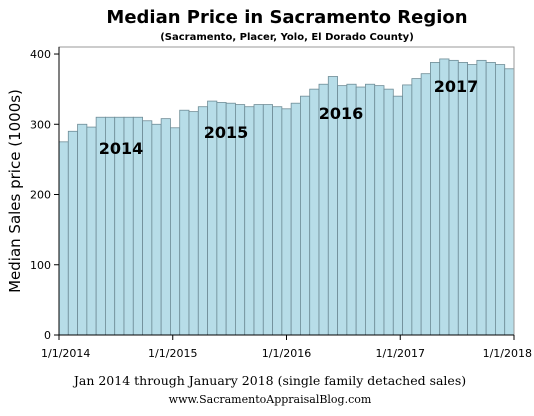  Describe the element at coordinates (47, 335) in the screenshot. I see `y-tick-label: 0` at that location.